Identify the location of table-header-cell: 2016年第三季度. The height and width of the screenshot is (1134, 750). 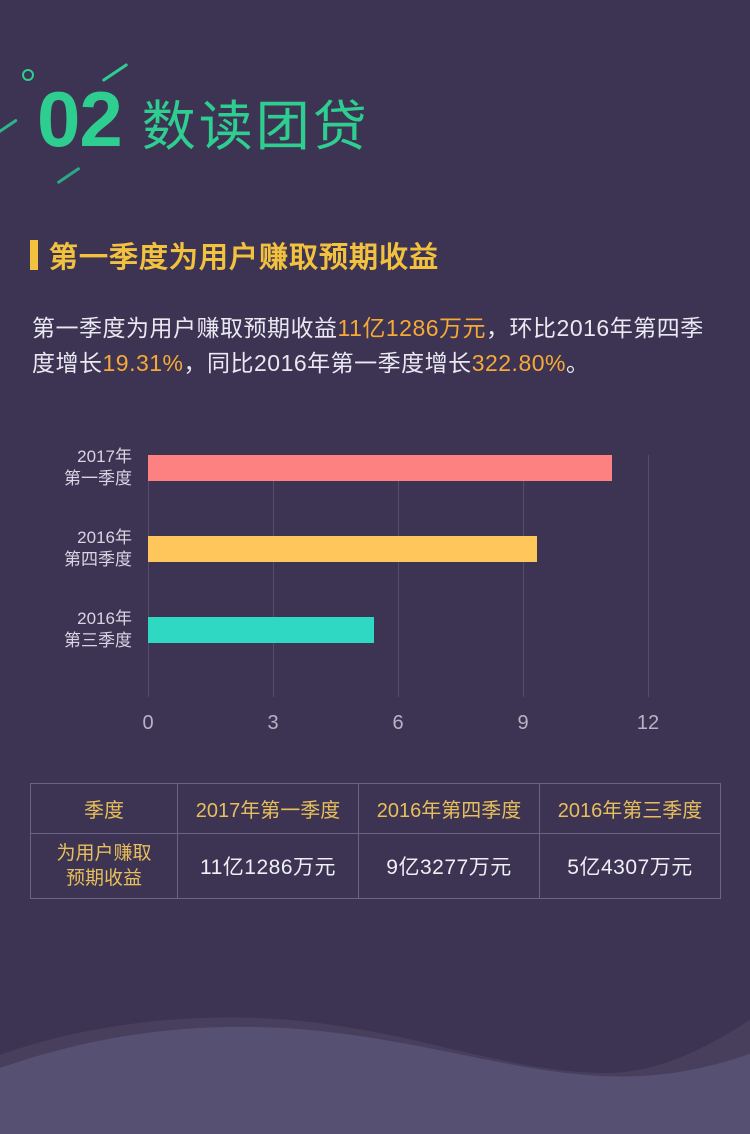
(630, 808).